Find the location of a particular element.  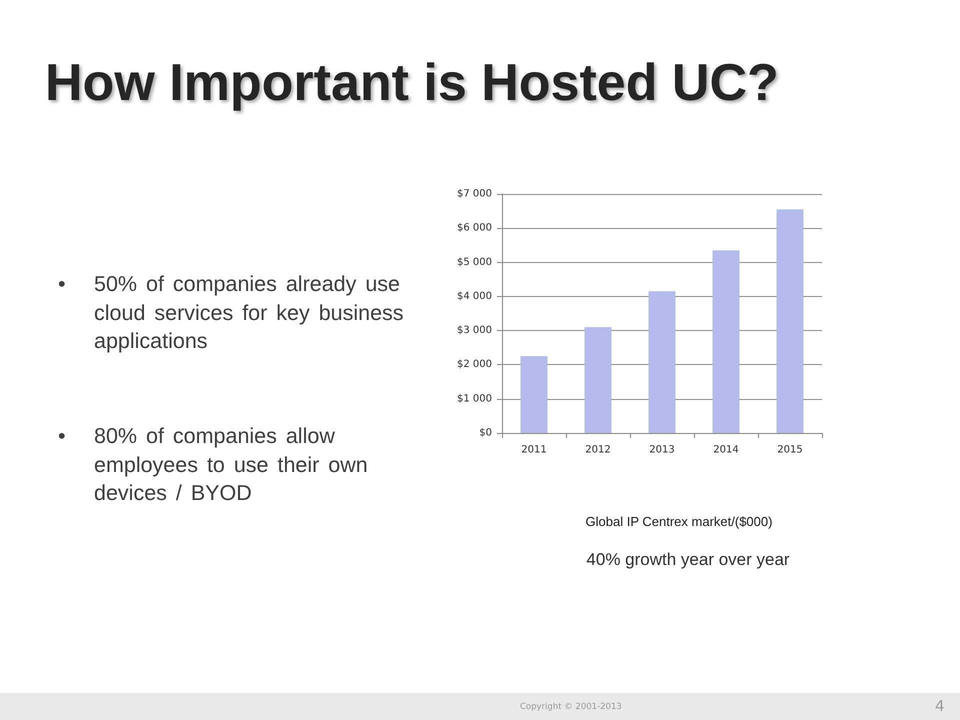

y-tick-label: $4 000 is located at coordinates (474, 296).